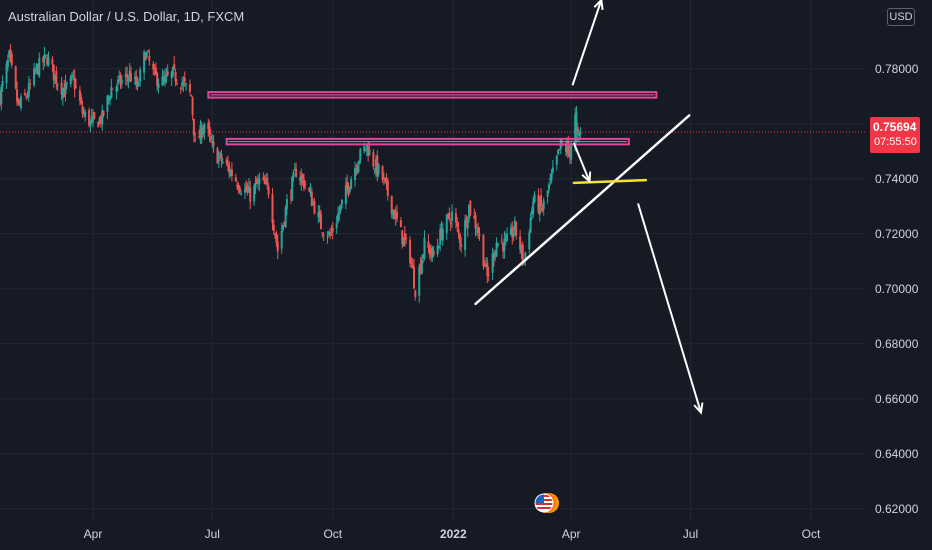  Describe the element at coordinates (432, 95) in the screenshot. I see `resistance-zone` at that location.